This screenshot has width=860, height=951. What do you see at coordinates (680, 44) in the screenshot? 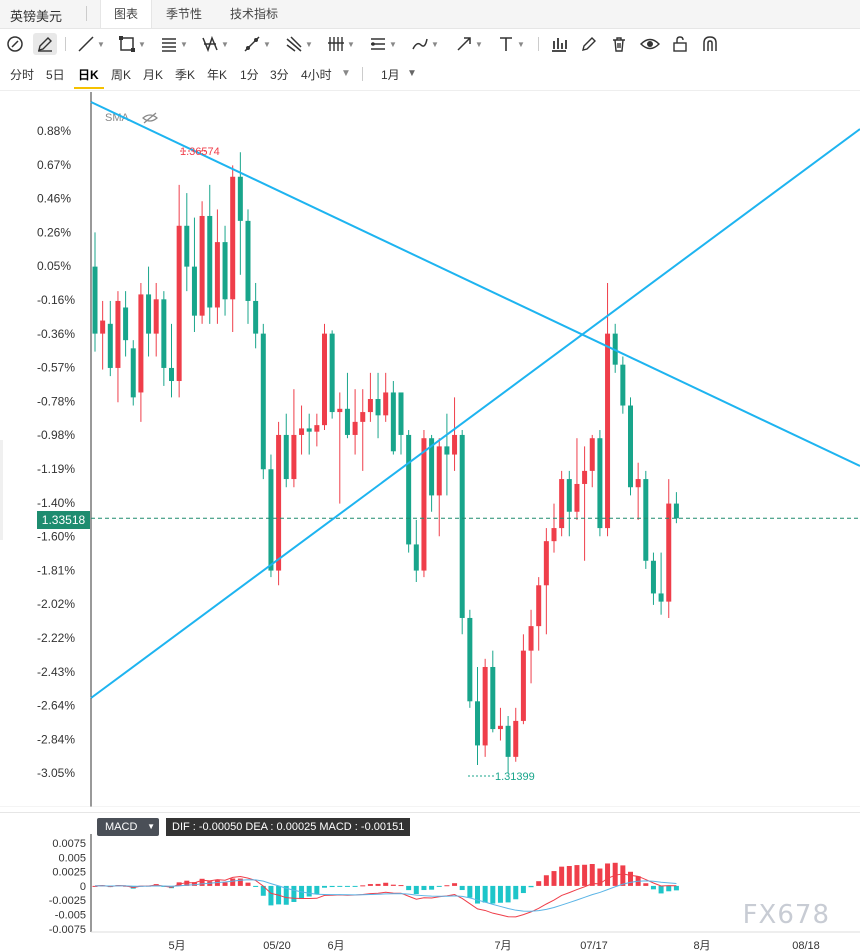
I see `lock-icon` at bounding box center [680, 44].